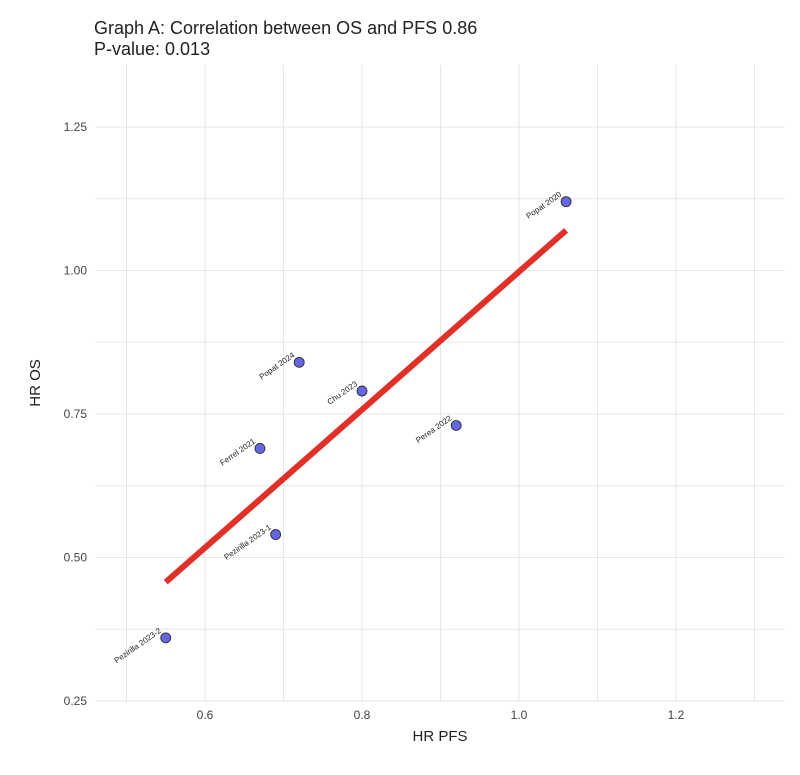  What do you see at coordinates (205, 715) in the screenshot?
I see `x-tick-label: 0.6` at bounding box center [205, 715].